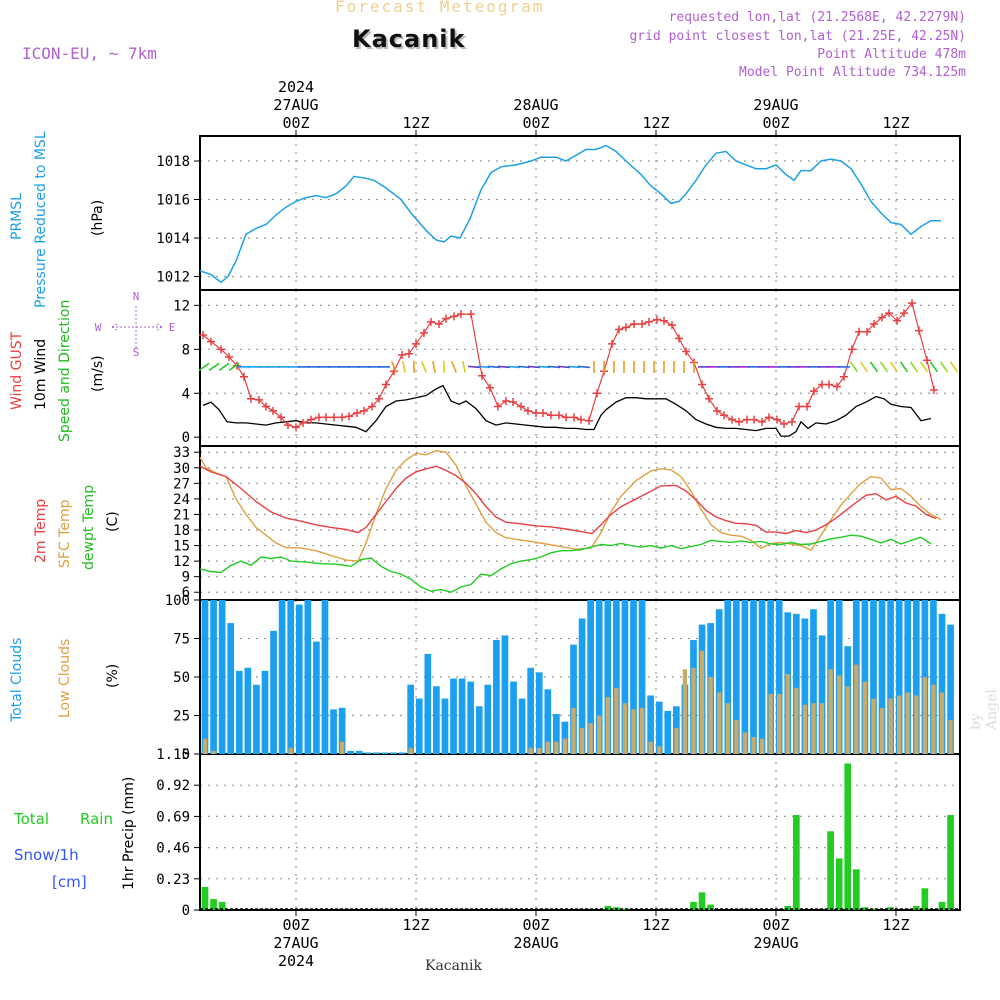 This screenshot has height=1000, width=1000. I want to click on y-tick-label: 1014, so click(173, 239).